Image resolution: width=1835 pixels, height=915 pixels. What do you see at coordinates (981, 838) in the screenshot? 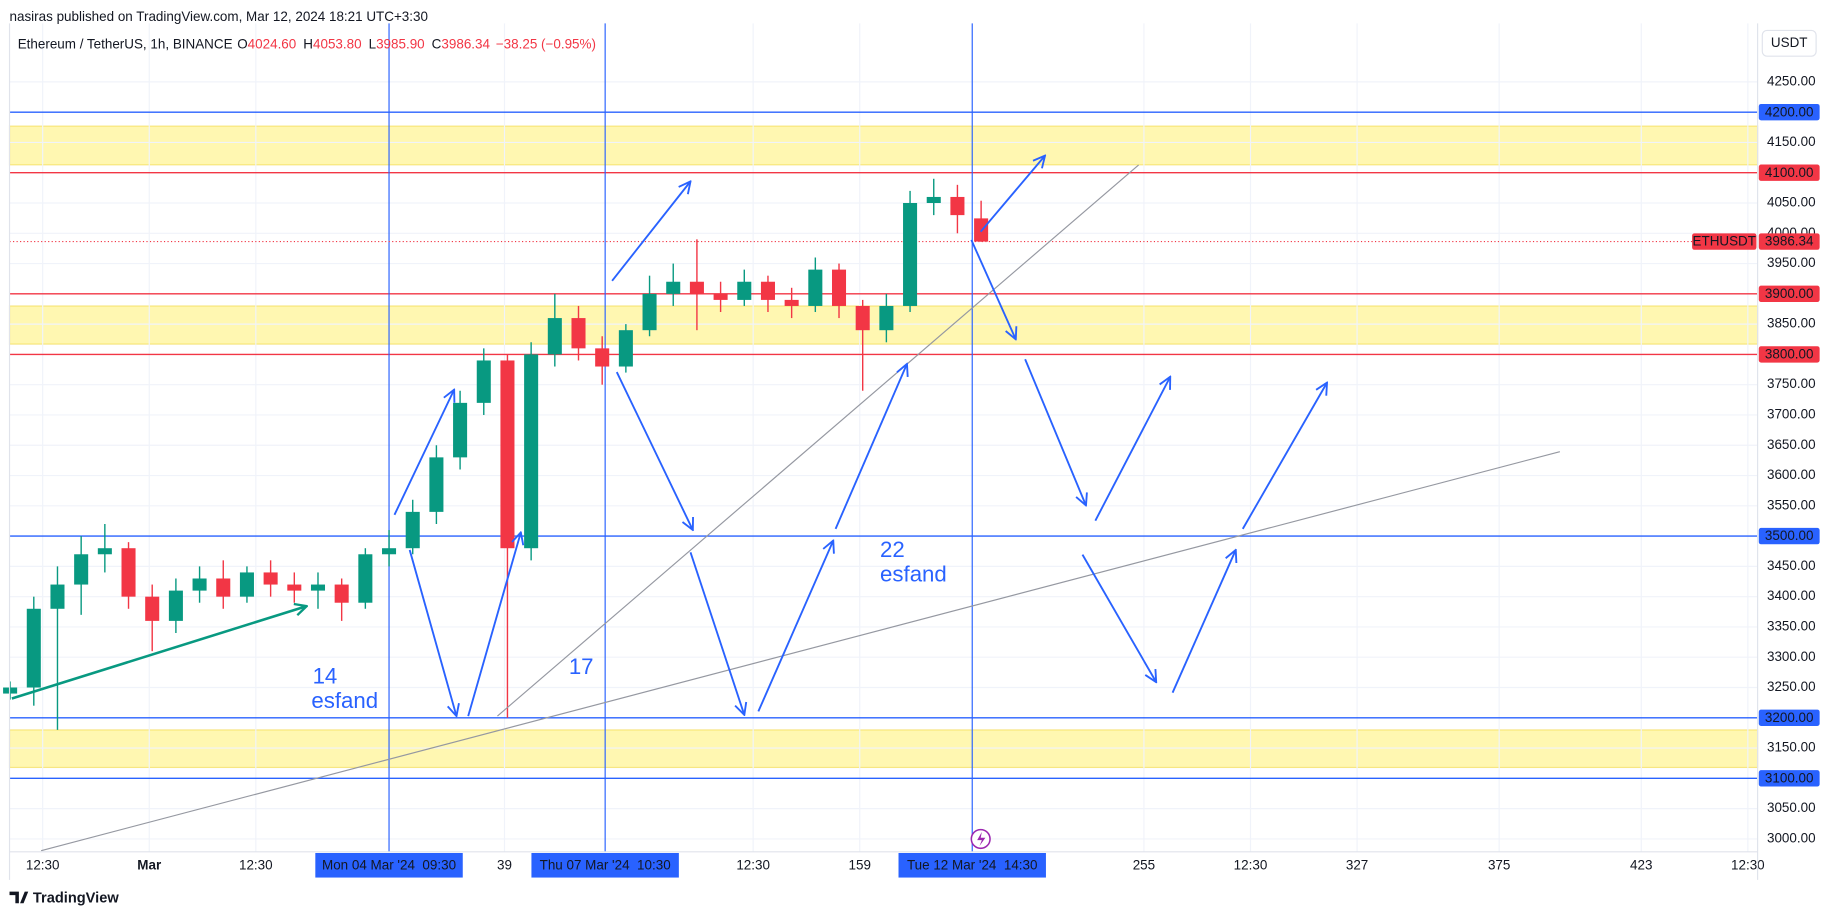
I see `event-icon-bolt` at bounding box center [981, 838].